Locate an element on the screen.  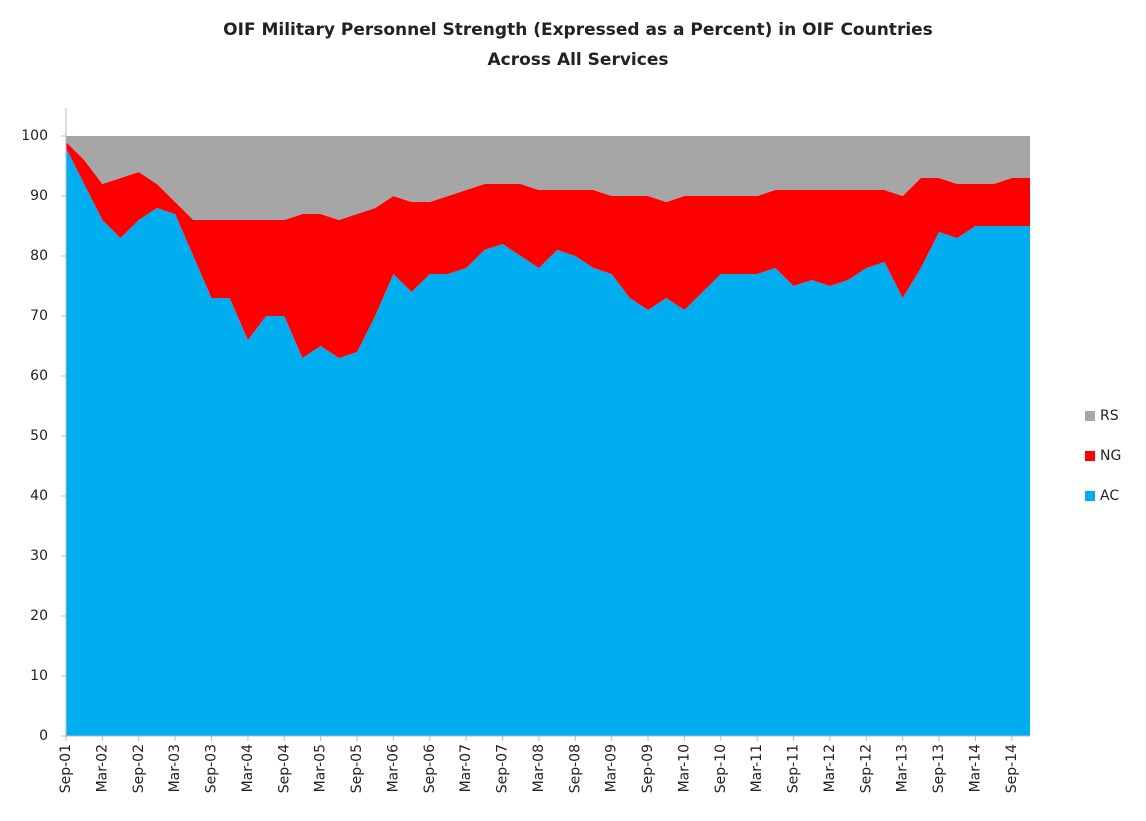
x-tick-label: Sep-02 is located at coordinates (139, 768).